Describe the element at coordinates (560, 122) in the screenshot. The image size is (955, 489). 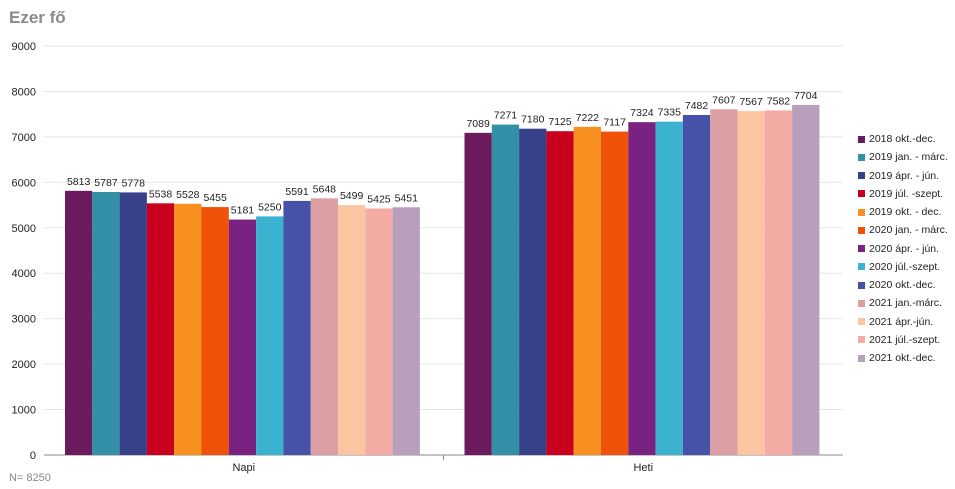
I see `data-label: 7125` at that location.